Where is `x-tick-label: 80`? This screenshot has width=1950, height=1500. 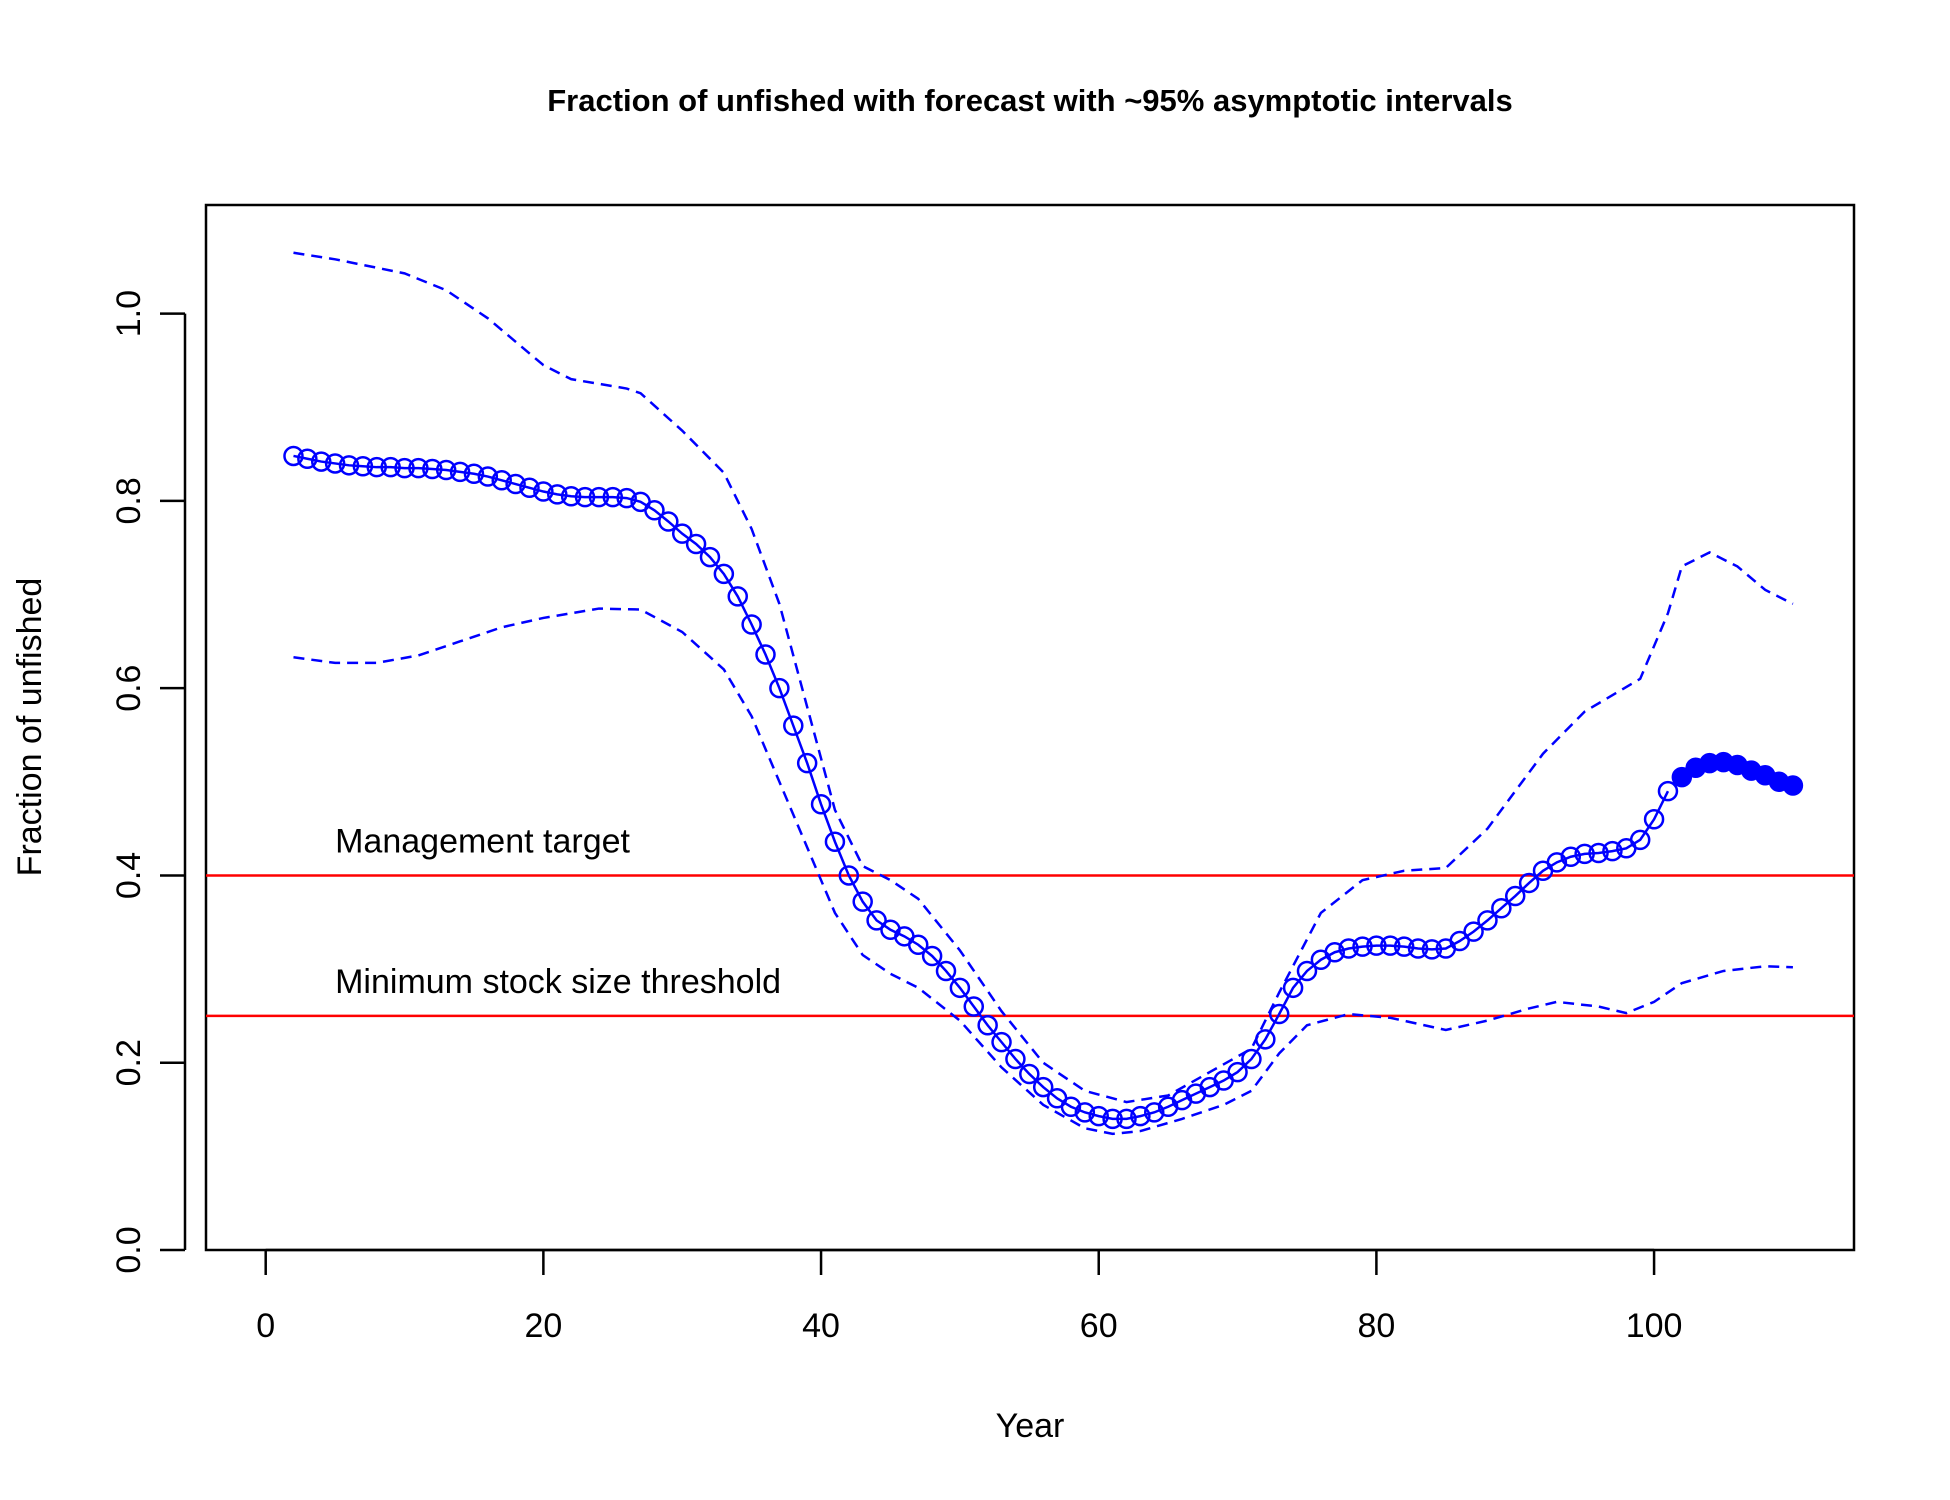
x-tick-label: 80 is located at coordinates (1376, 1326).